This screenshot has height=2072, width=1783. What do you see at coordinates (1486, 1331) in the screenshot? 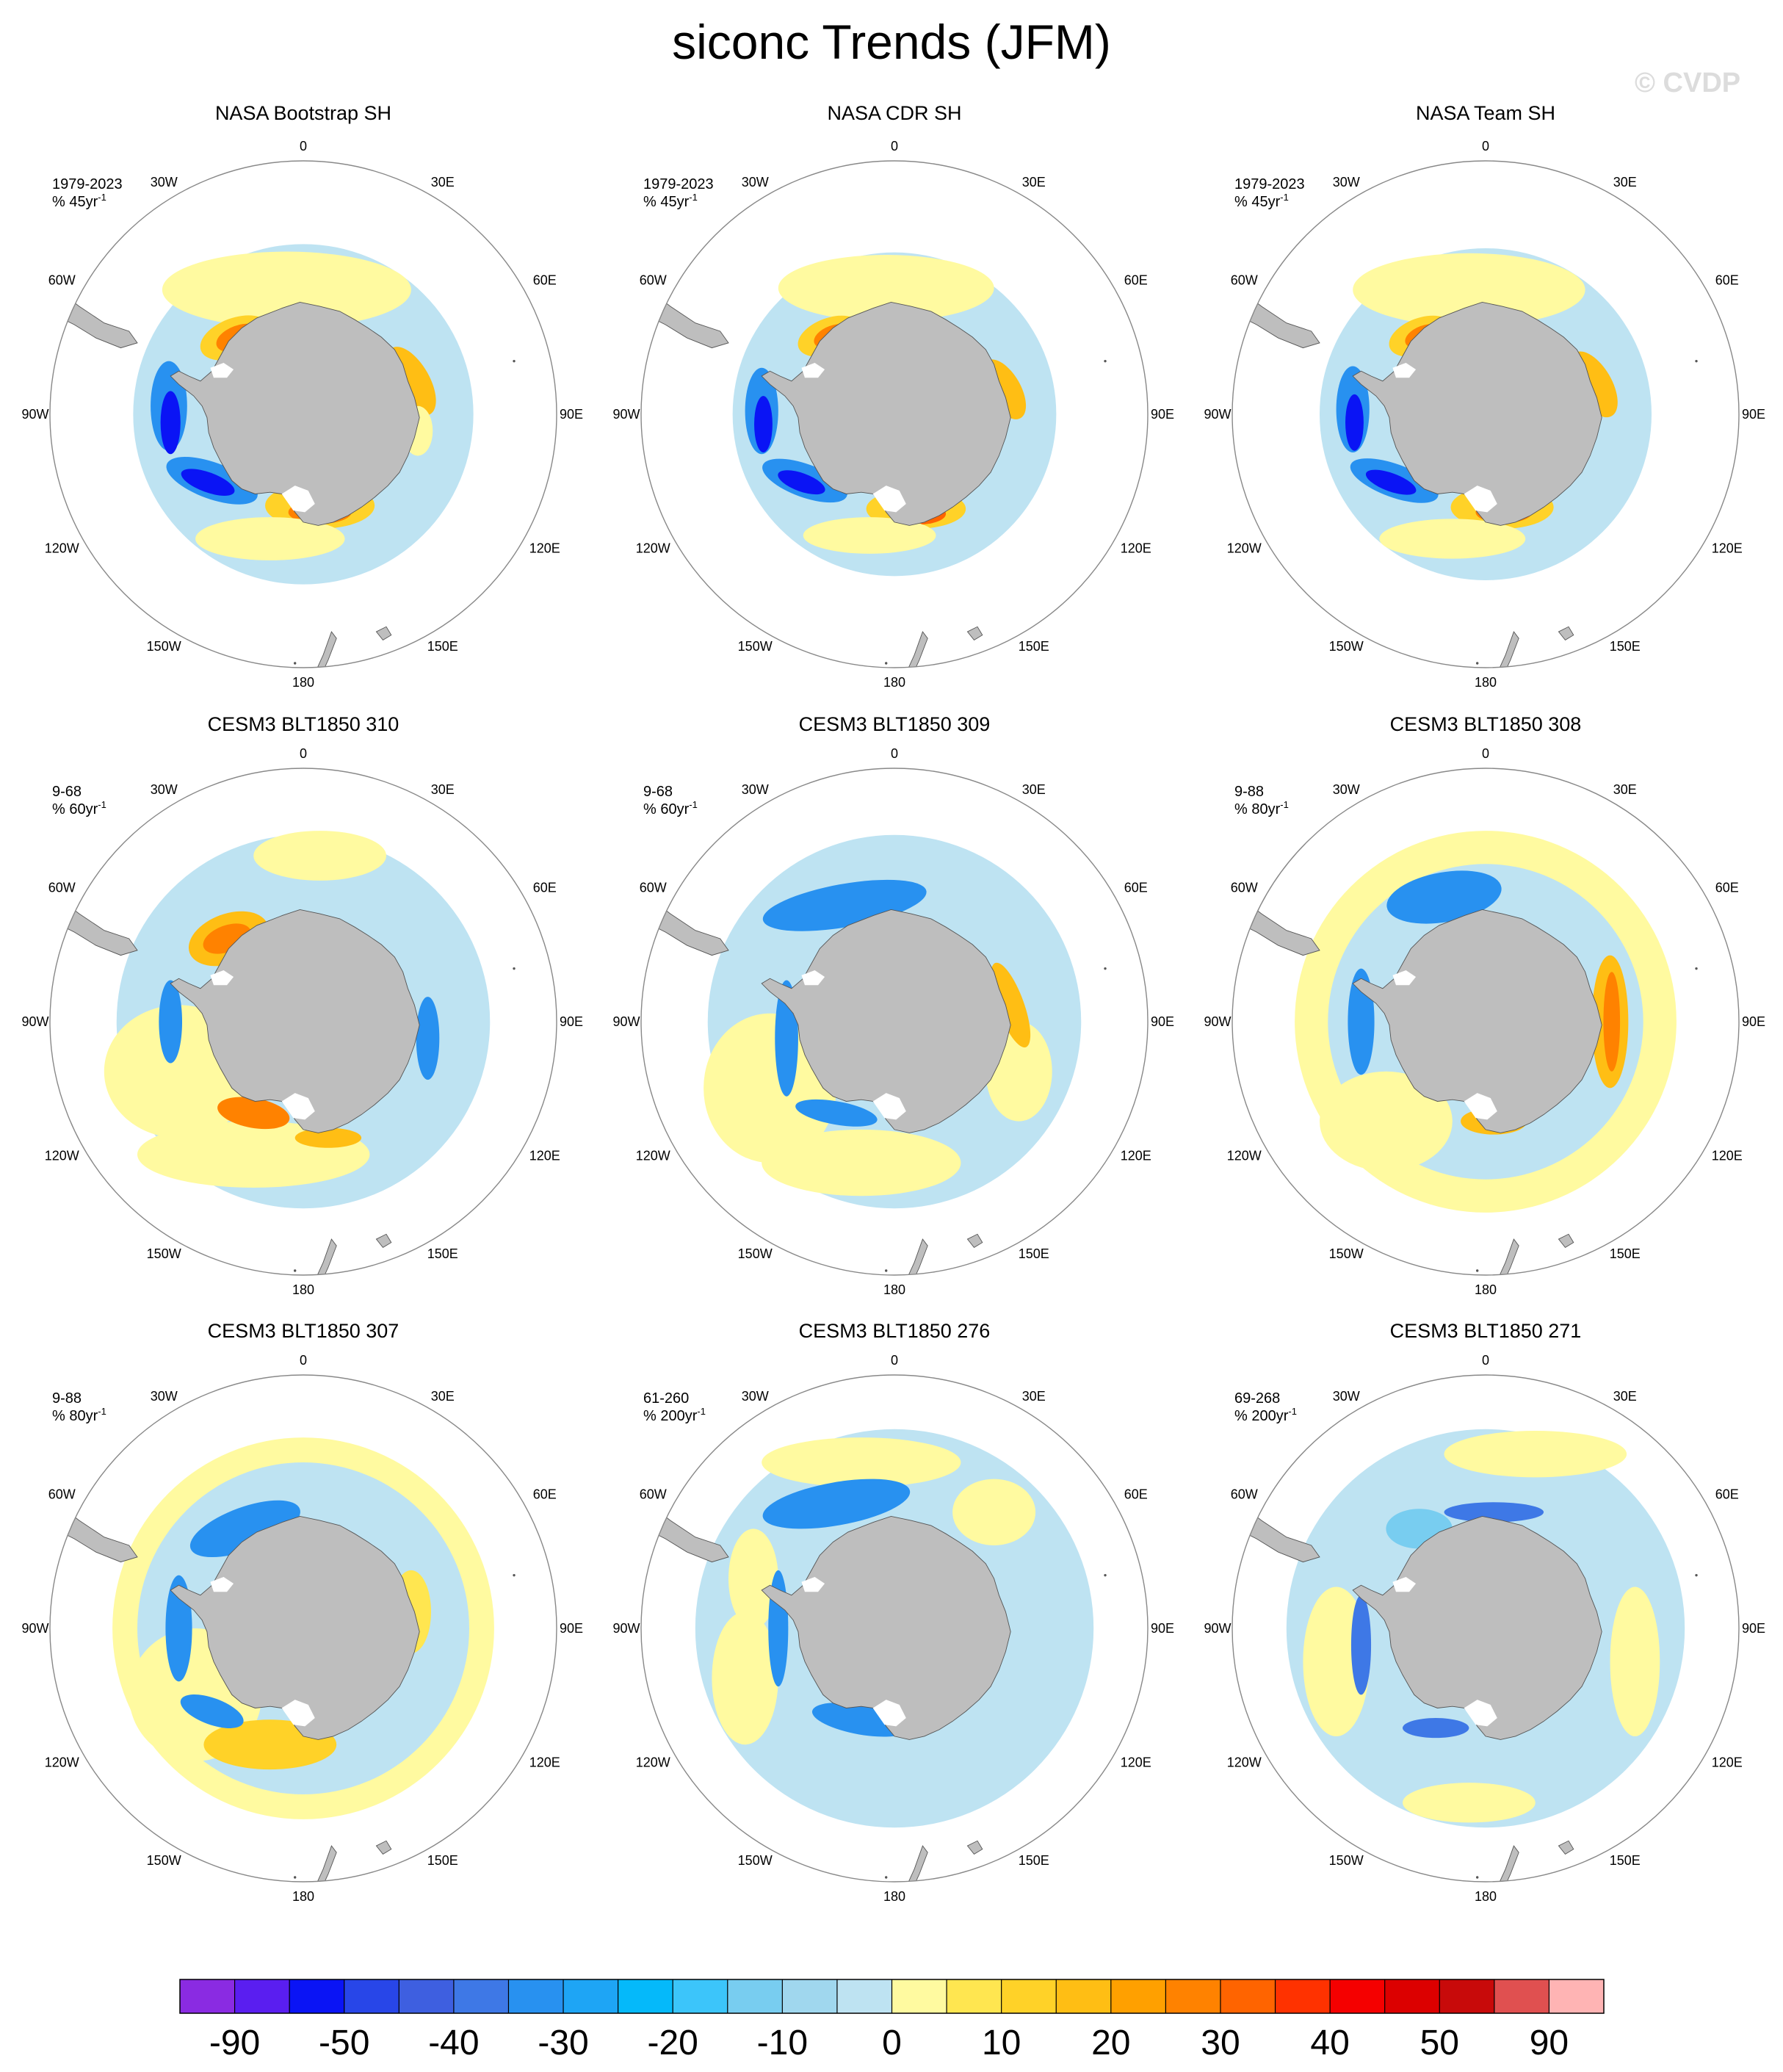
I see `panel-title: CESM3 BLT1850 271` at bounding box center [1486, 1331].